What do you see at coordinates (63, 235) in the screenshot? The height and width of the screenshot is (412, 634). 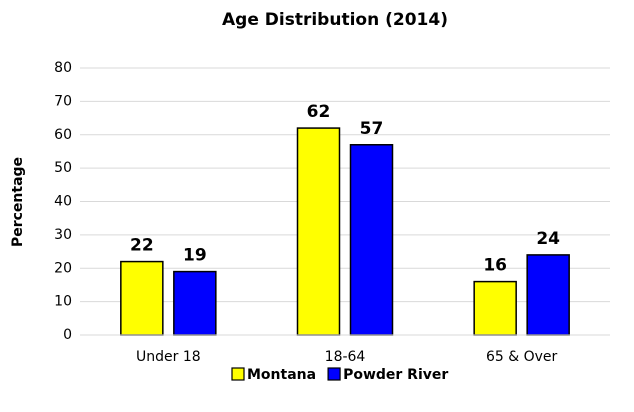 I see `y-tick-label: 30` at bounding box center [63, 235].